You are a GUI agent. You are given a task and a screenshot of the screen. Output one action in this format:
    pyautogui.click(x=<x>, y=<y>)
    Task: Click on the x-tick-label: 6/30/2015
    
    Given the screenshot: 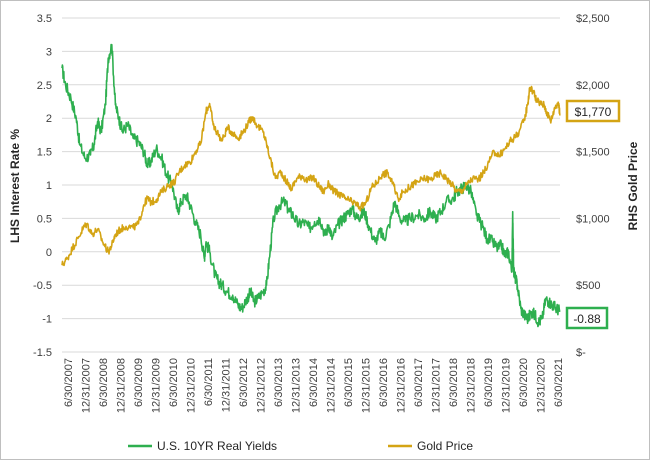 What is the action you would take?
    pyautogui.click(x=349, y=382)
    